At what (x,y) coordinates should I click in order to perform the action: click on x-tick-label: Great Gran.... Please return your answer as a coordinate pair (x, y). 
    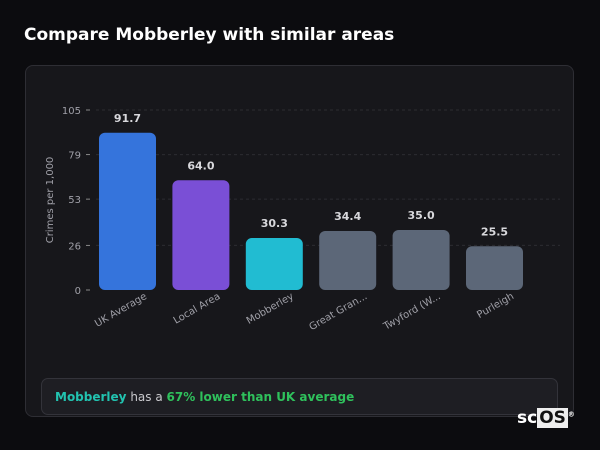
    Looking at the image, I should click on (339, 312).